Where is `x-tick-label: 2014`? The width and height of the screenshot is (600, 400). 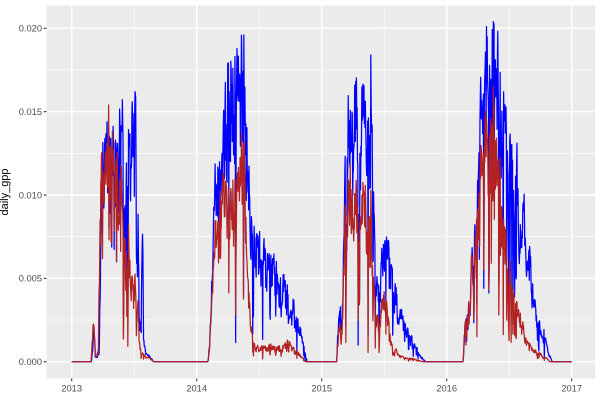
x-tick-label: 2014 is located at coordinates (196, 389).